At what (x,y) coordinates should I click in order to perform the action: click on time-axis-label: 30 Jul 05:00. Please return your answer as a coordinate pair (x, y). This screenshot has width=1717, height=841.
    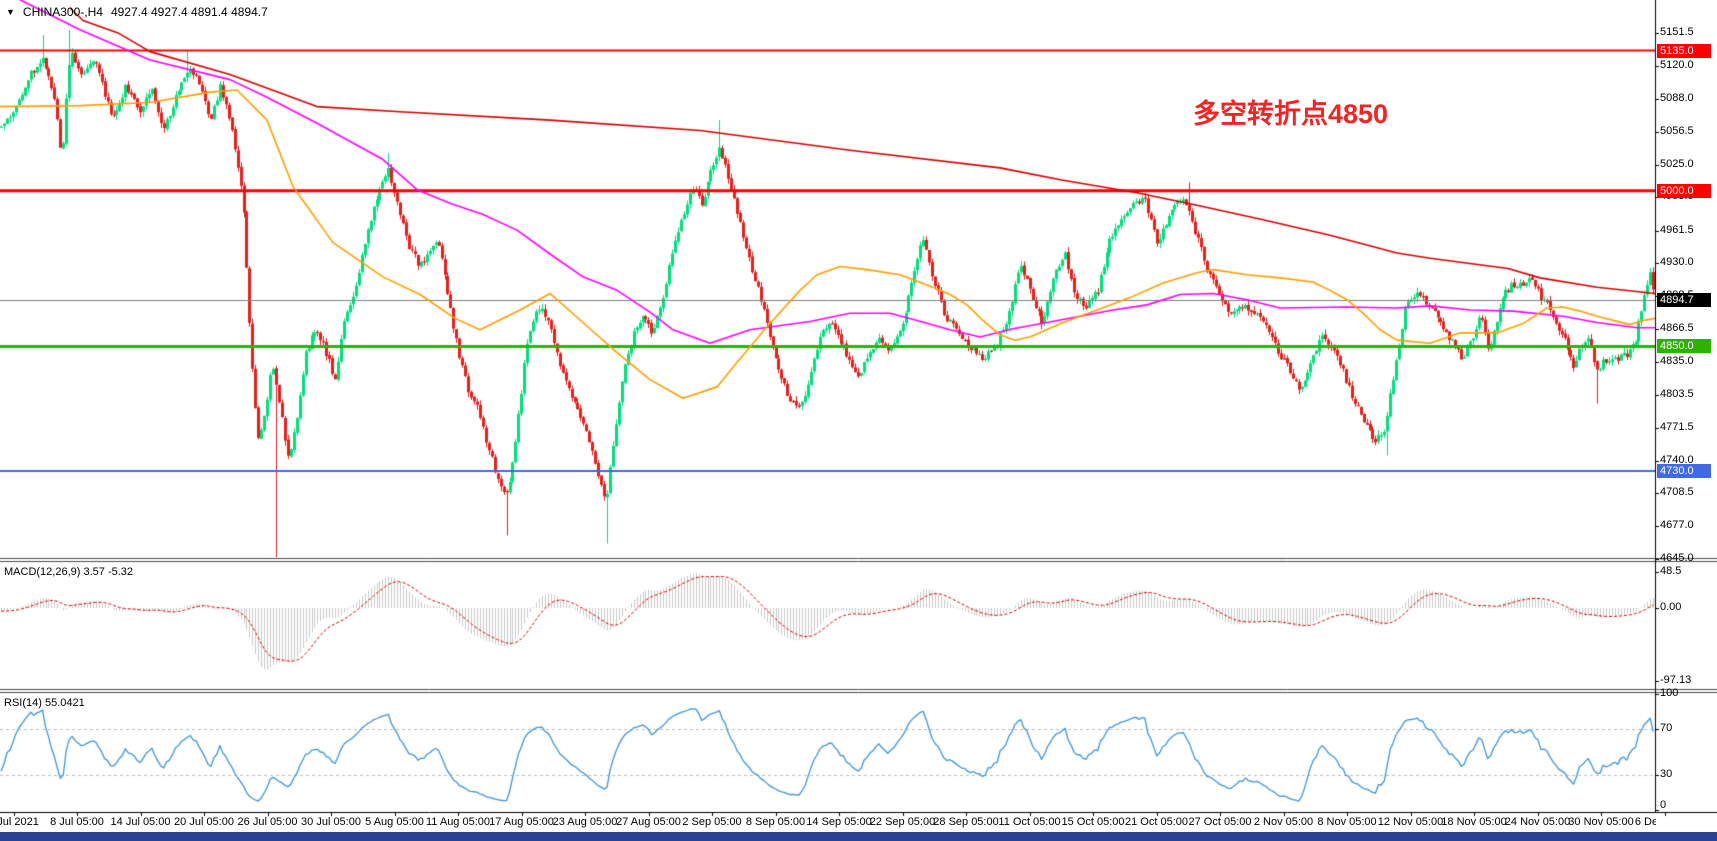
    Looking at the image, I should click on (331, 822).